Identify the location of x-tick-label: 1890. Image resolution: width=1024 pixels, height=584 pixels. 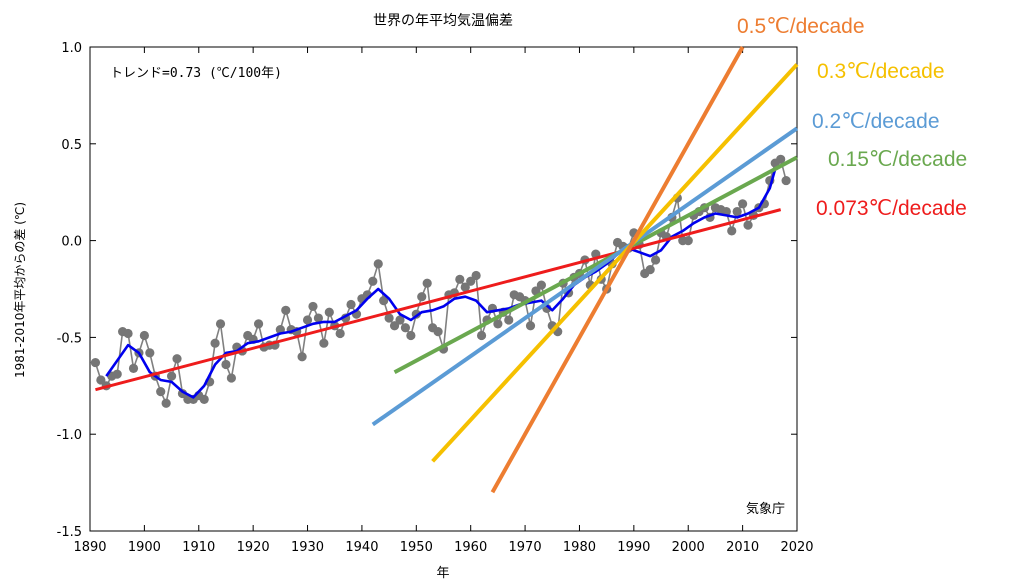
(89, 547).